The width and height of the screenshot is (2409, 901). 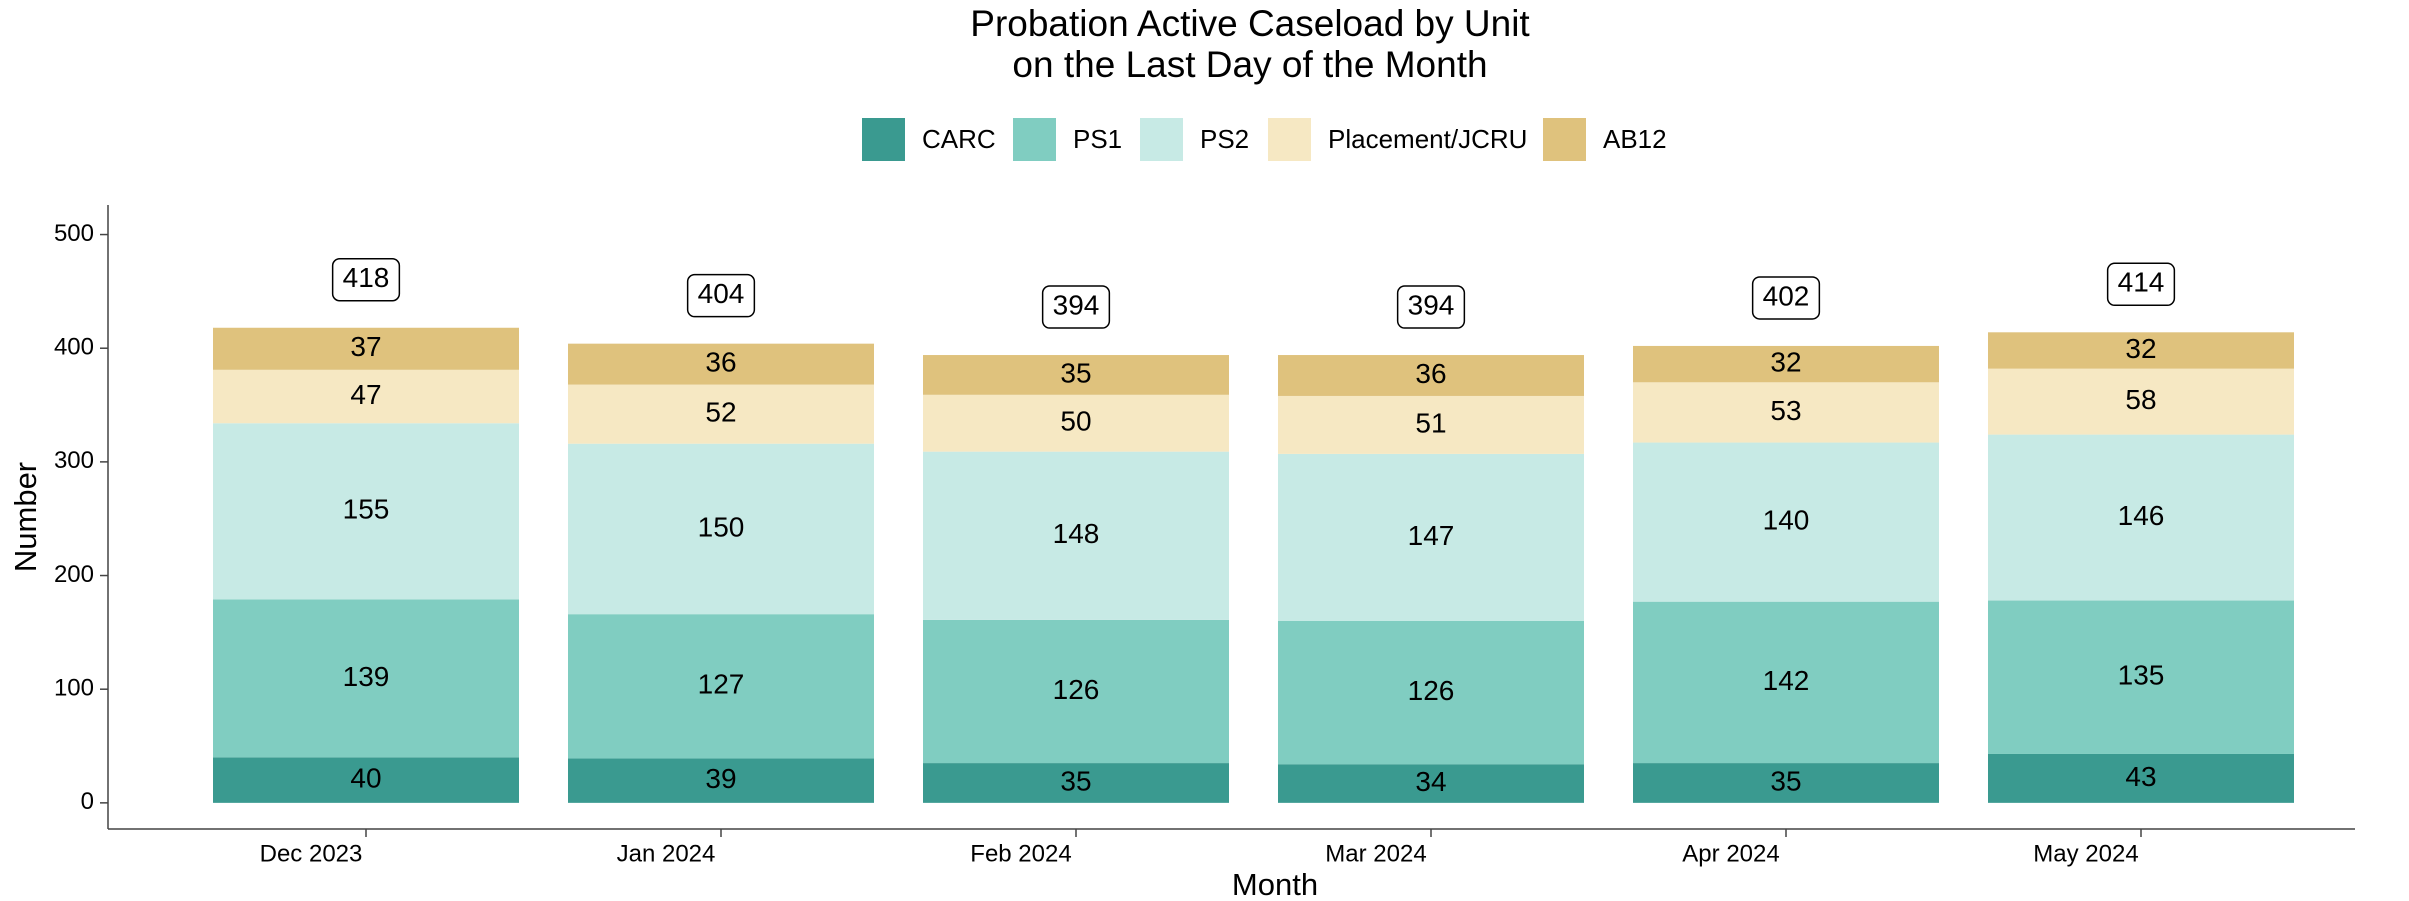 What do you see at coordinates (2085, 853) in the screenshot?
I see `x-tick-label: May 2024` at bounding box center [2085, 853].